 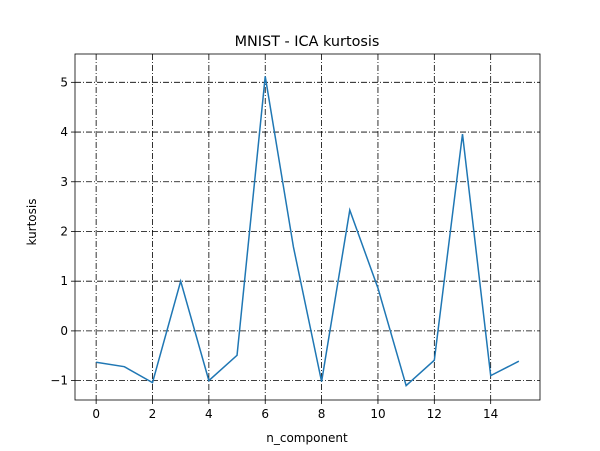 What do you see at coordinates (490, 414) in the screenshot?
I see `x-tick-label: 14` at bounding box center [490, 414].